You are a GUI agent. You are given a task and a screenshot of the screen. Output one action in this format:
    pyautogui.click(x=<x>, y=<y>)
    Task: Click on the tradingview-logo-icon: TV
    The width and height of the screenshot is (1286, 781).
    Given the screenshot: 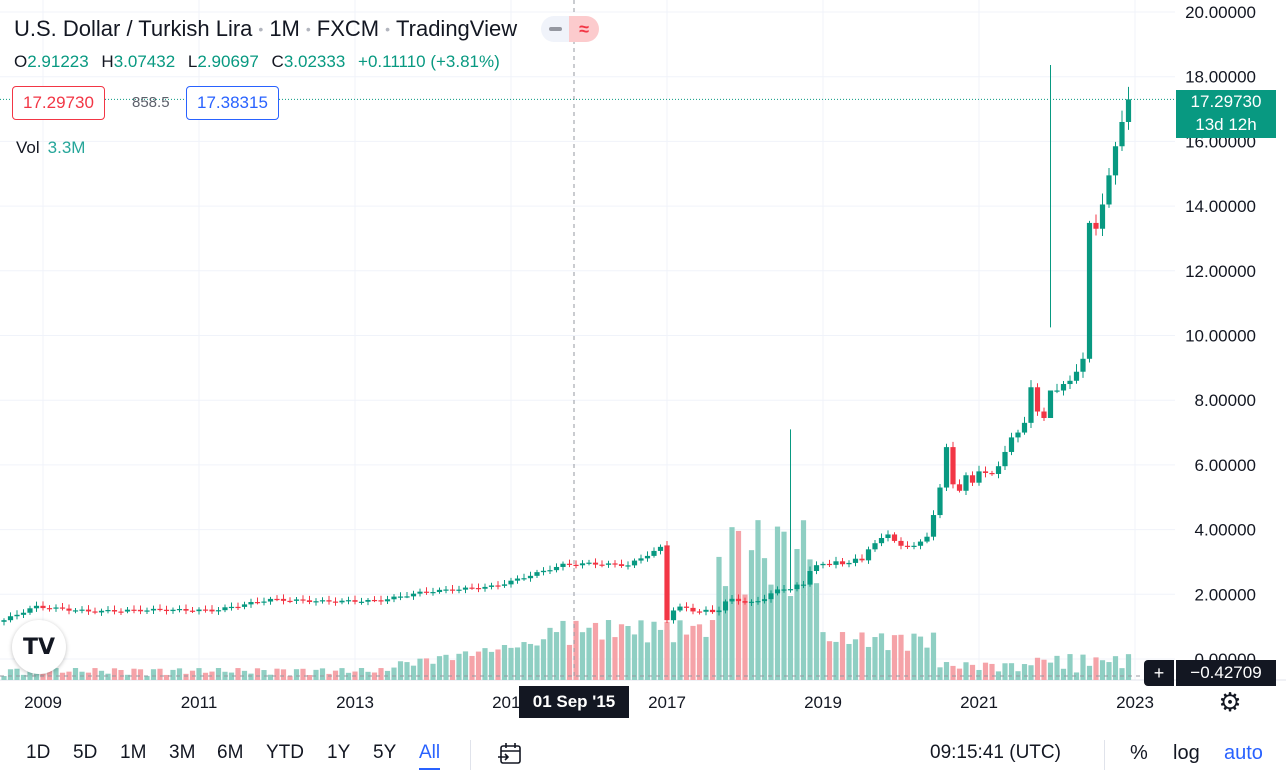 What is the action you would take?
    pyautogui.click(x=39, y=647)
    